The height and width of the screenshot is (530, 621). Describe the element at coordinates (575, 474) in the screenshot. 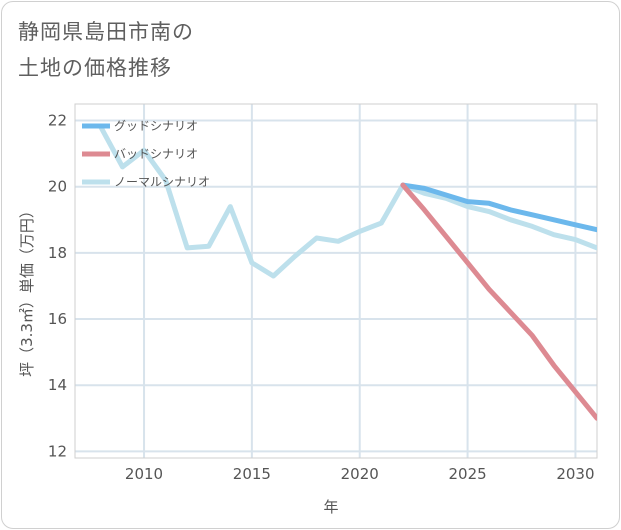

I see `x-tick-label: 2030` at that location.